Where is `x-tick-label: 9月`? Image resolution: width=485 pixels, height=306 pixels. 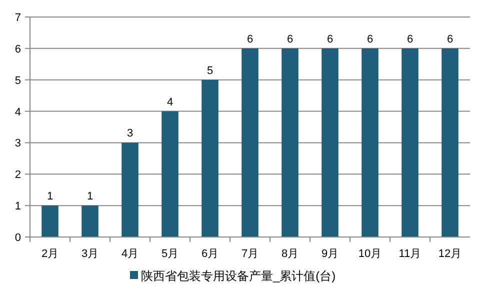
x-tick-label: 9月 is located at coordinates (330, 254).